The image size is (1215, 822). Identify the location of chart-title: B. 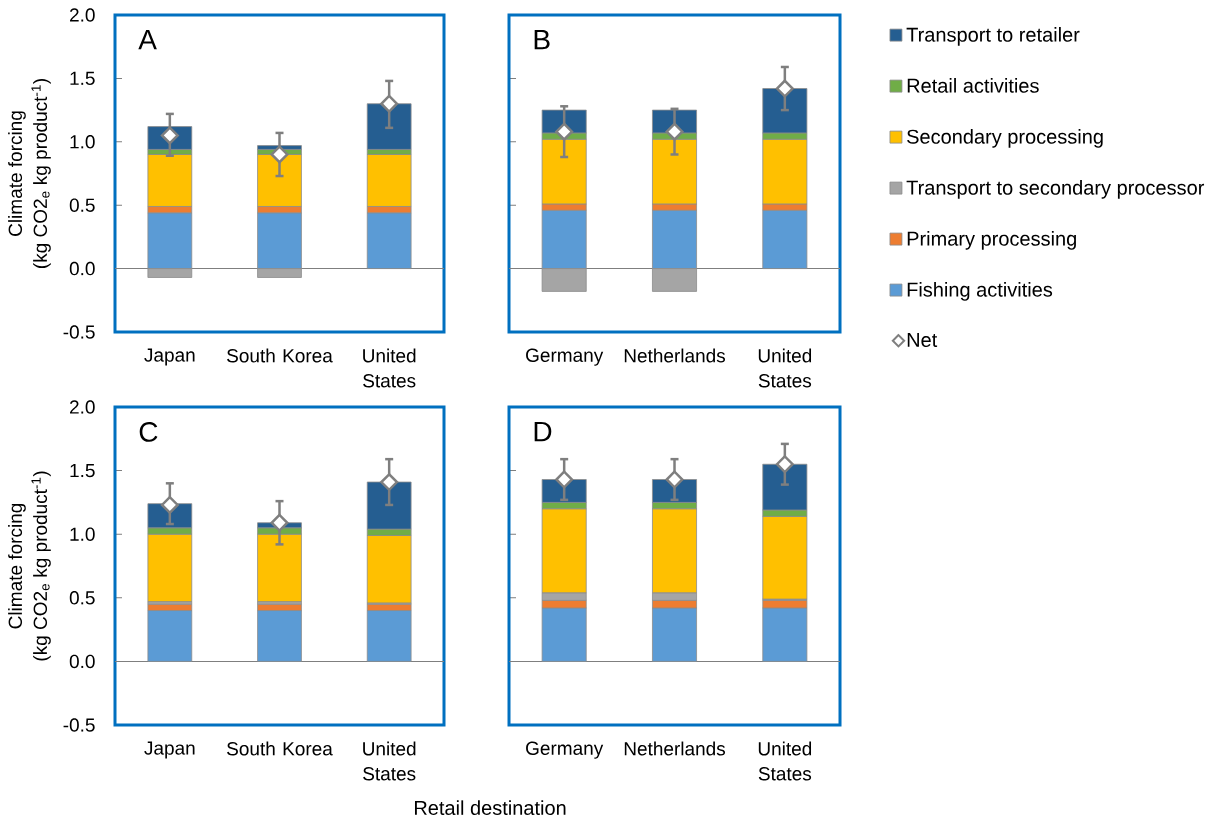
(542, 39).